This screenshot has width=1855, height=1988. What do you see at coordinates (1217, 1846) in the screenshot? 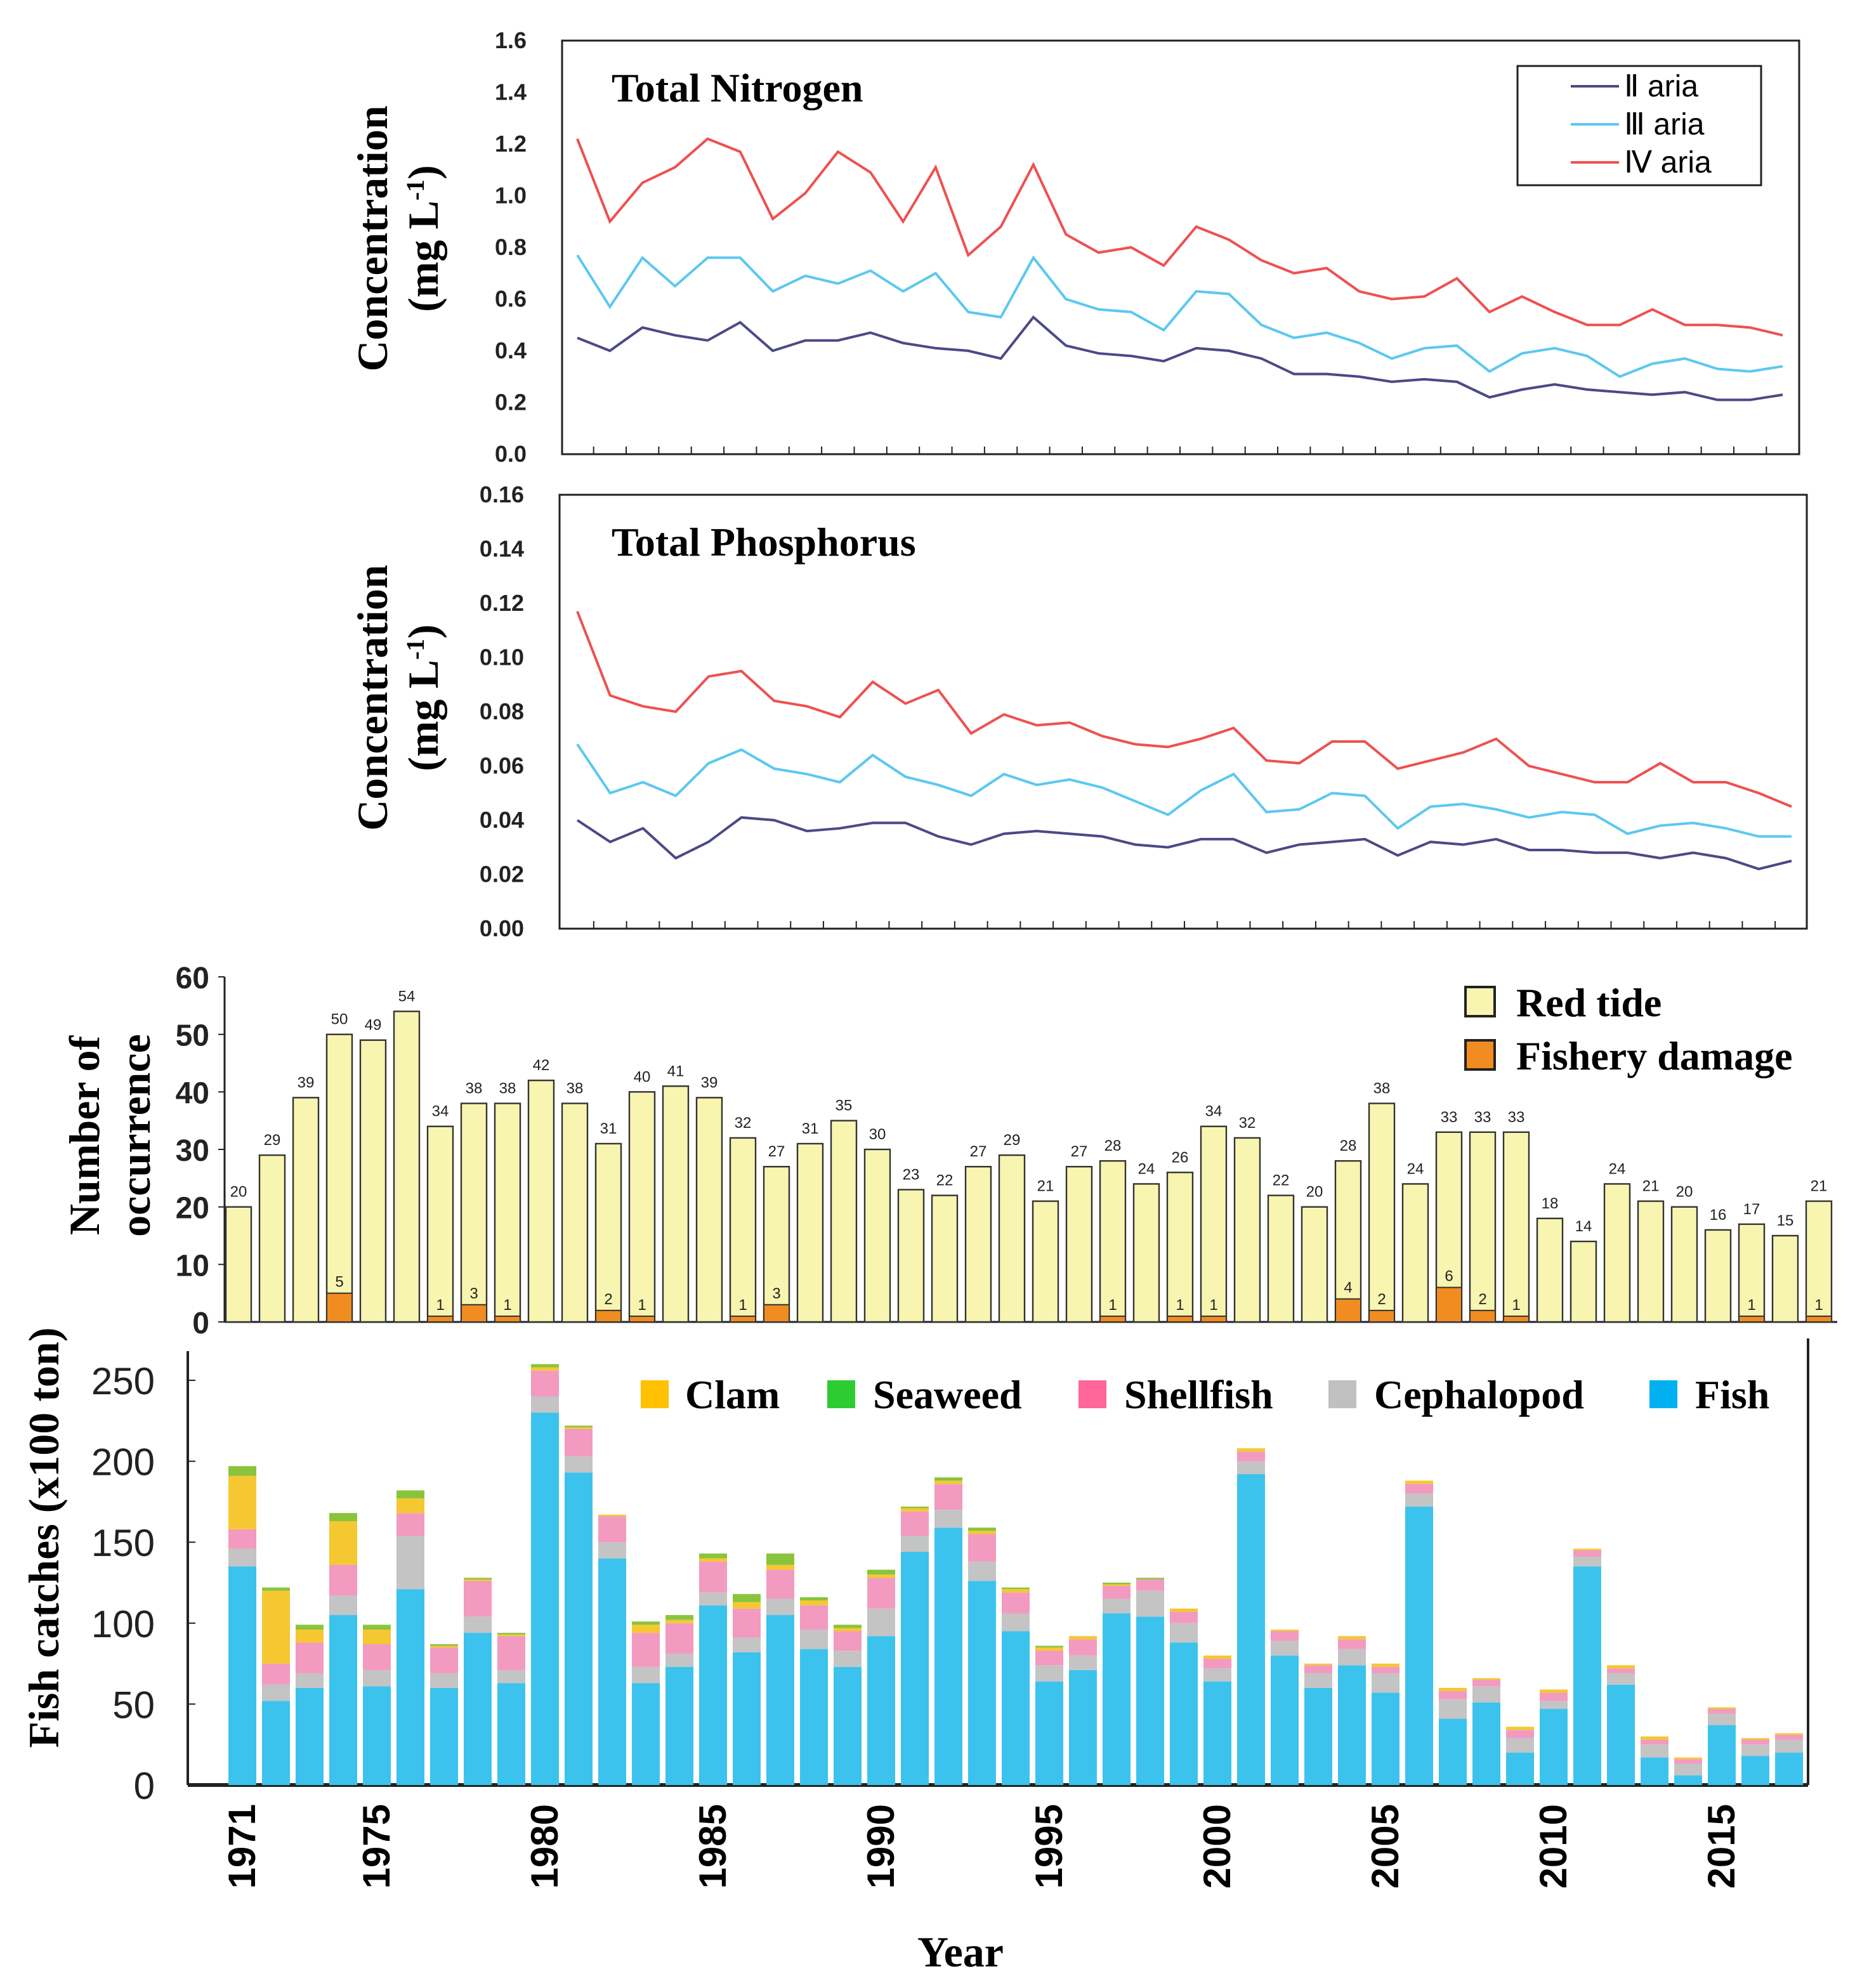
I see `x-tick-label: 2000` at bounding box center [1217, 1846].